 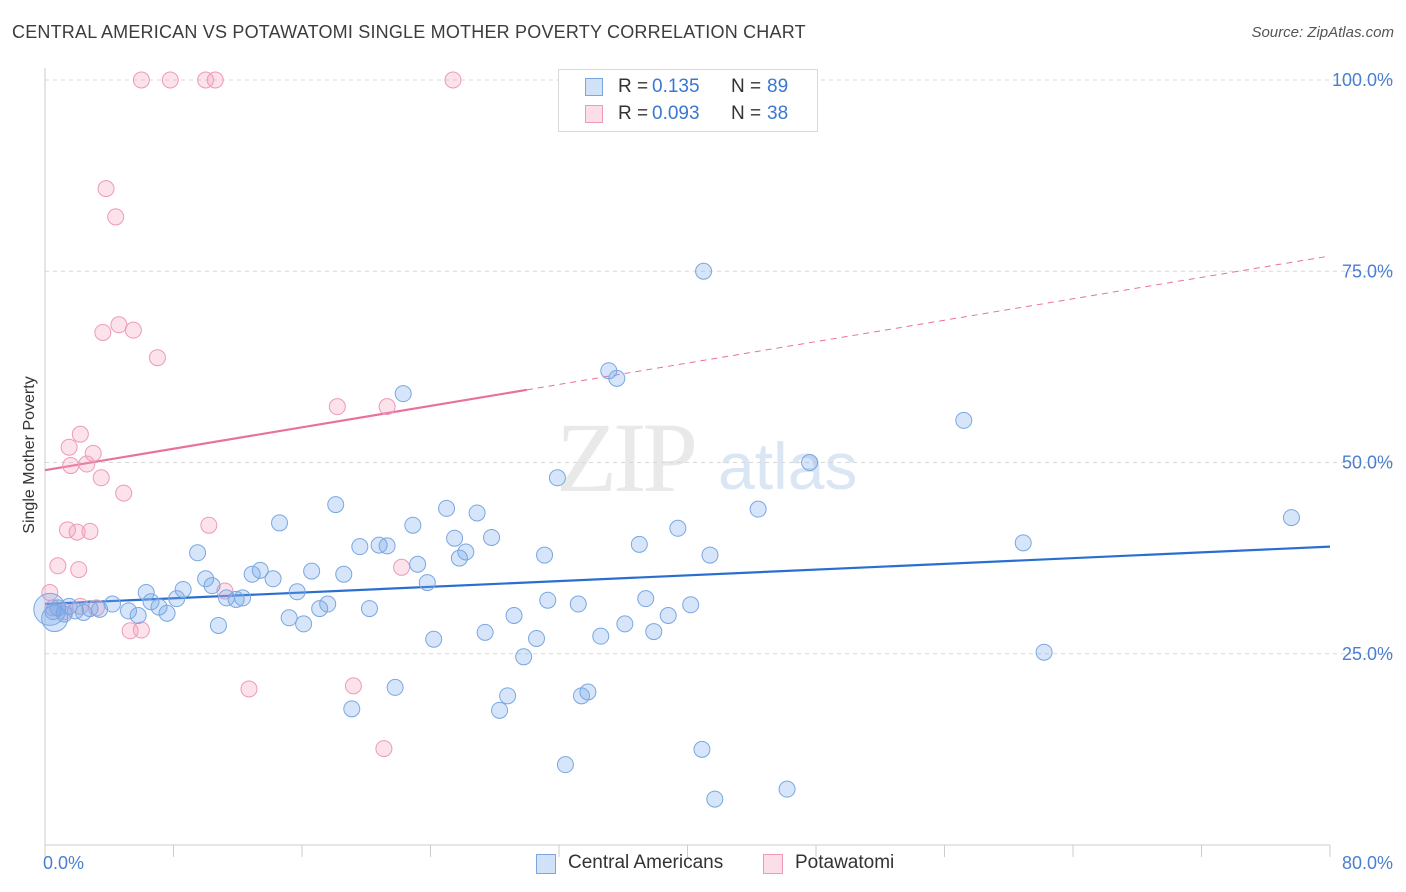 I want to click on y-tick-label: 75.0%, so click(x=1367, y=271).